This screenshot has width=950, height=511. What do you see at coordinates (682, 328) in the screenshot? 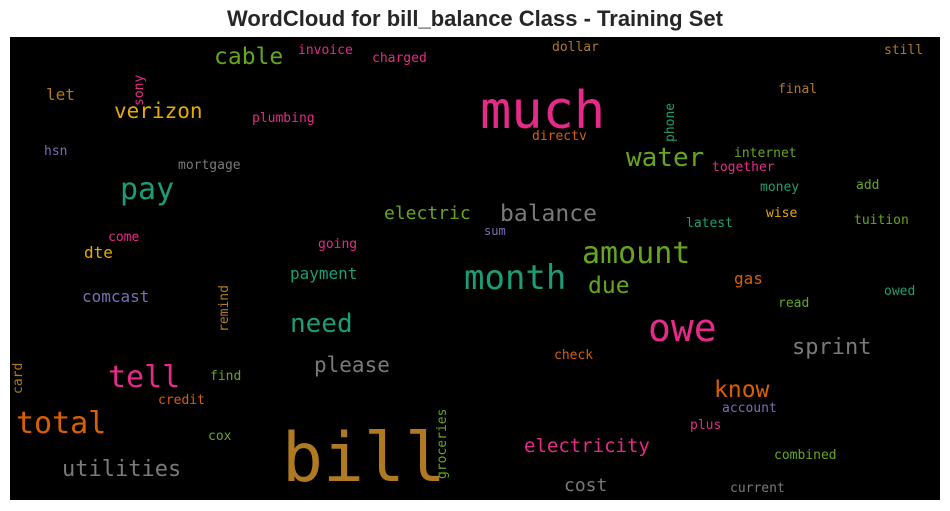
I see `word-owe: owe` at bounding box center [682, 328].